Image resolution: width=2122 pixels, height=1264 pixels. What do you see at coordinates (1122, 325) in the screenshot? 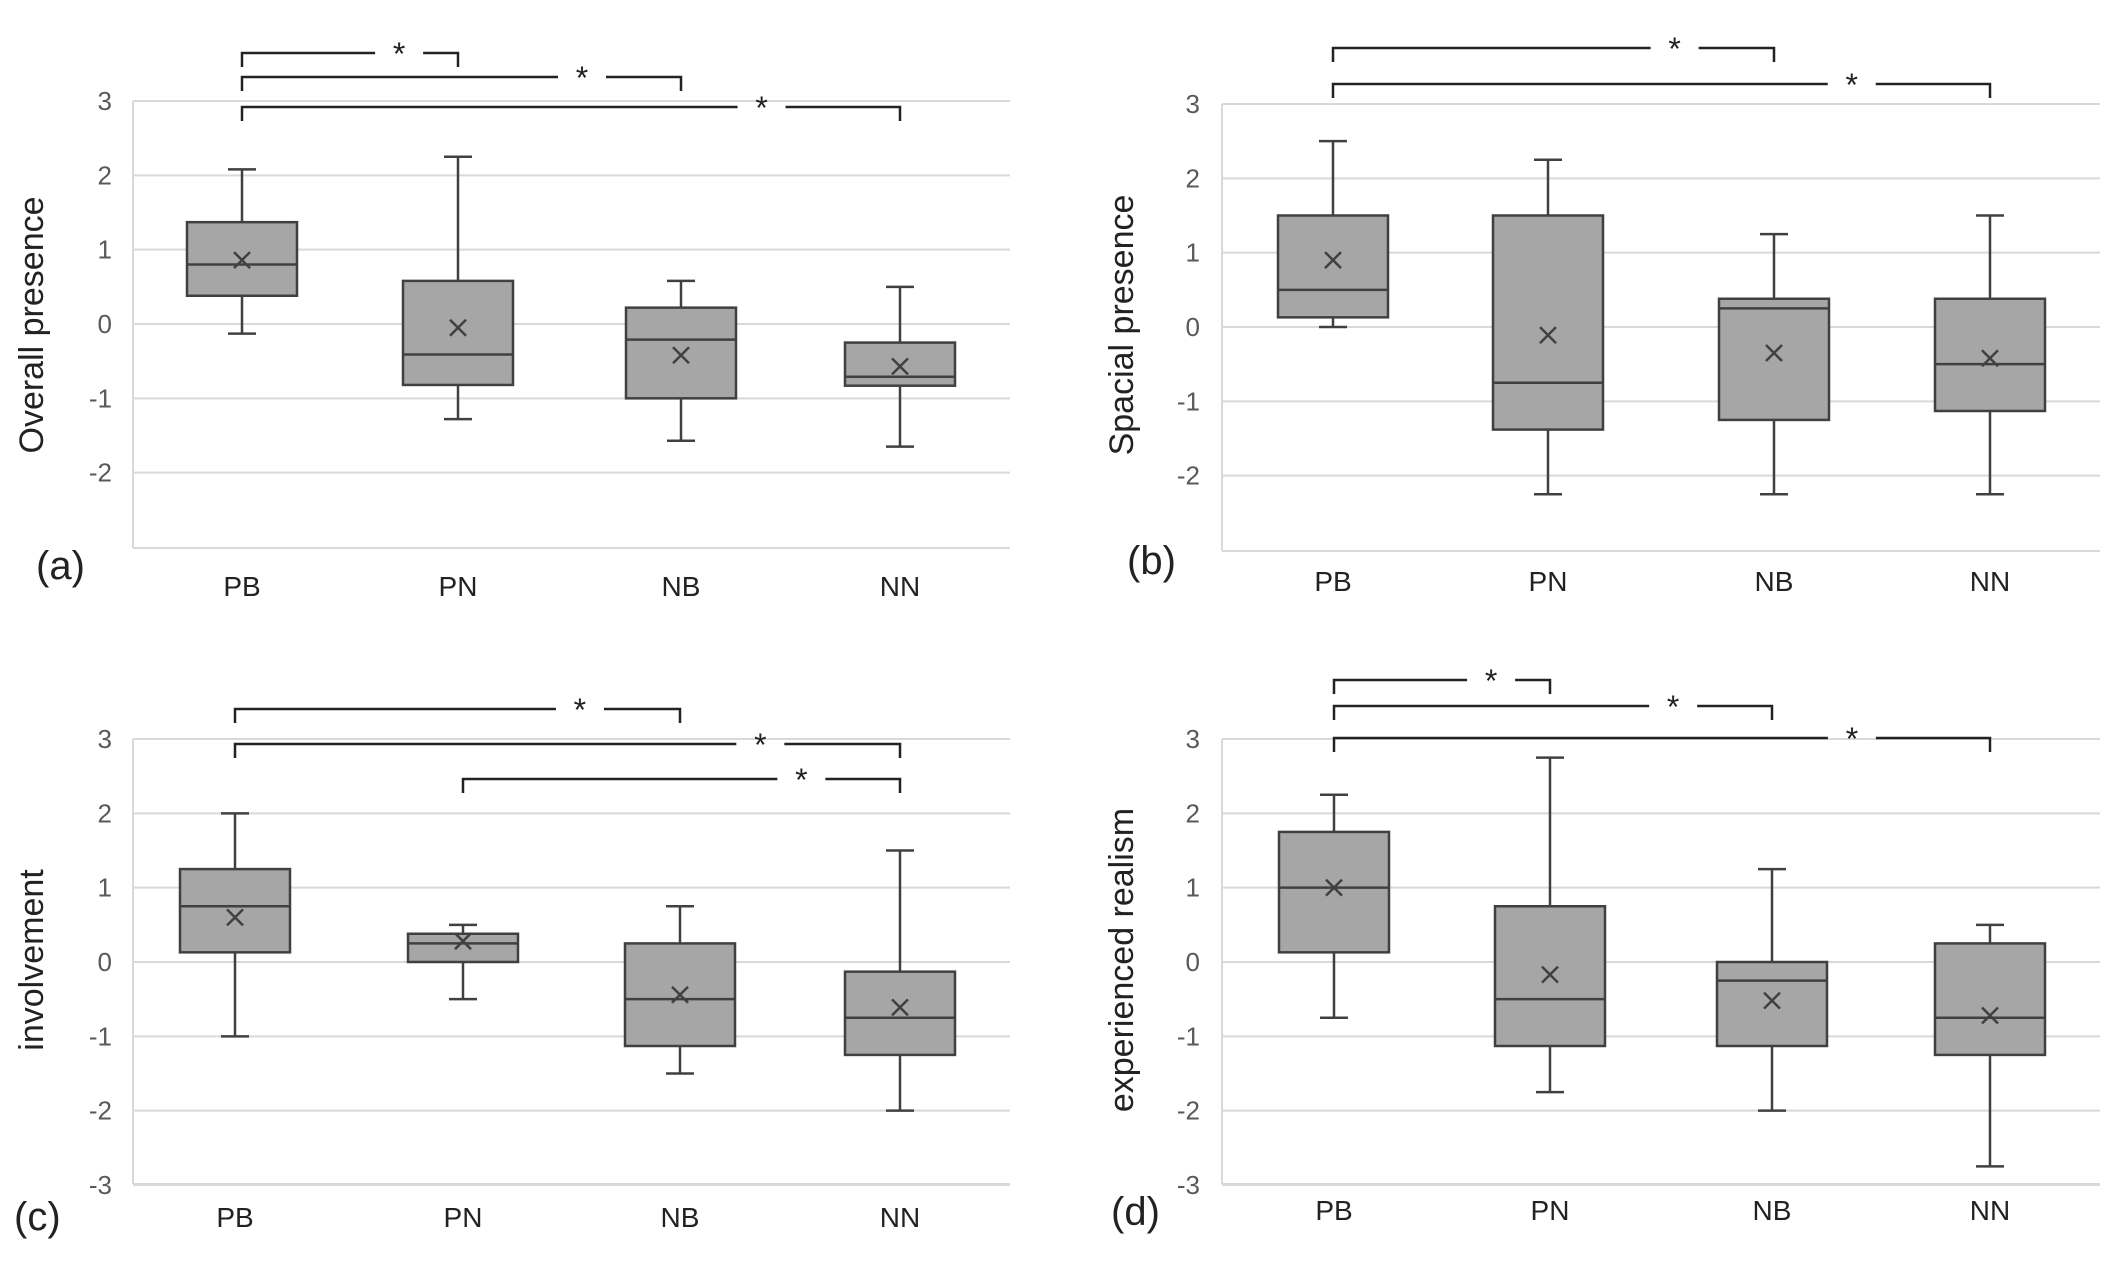
I see `y-axis-label: Spacial presence` at bounding box center [1122, 325].